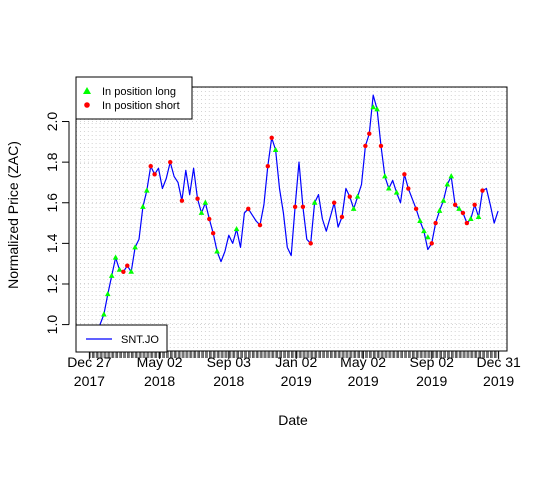 Image resolution: width=549 pixels, height=486 pixels. Describe the element at coordinates (140, 340) in the screenshot. I see `legend-series-label: SNT.JO` at that location.